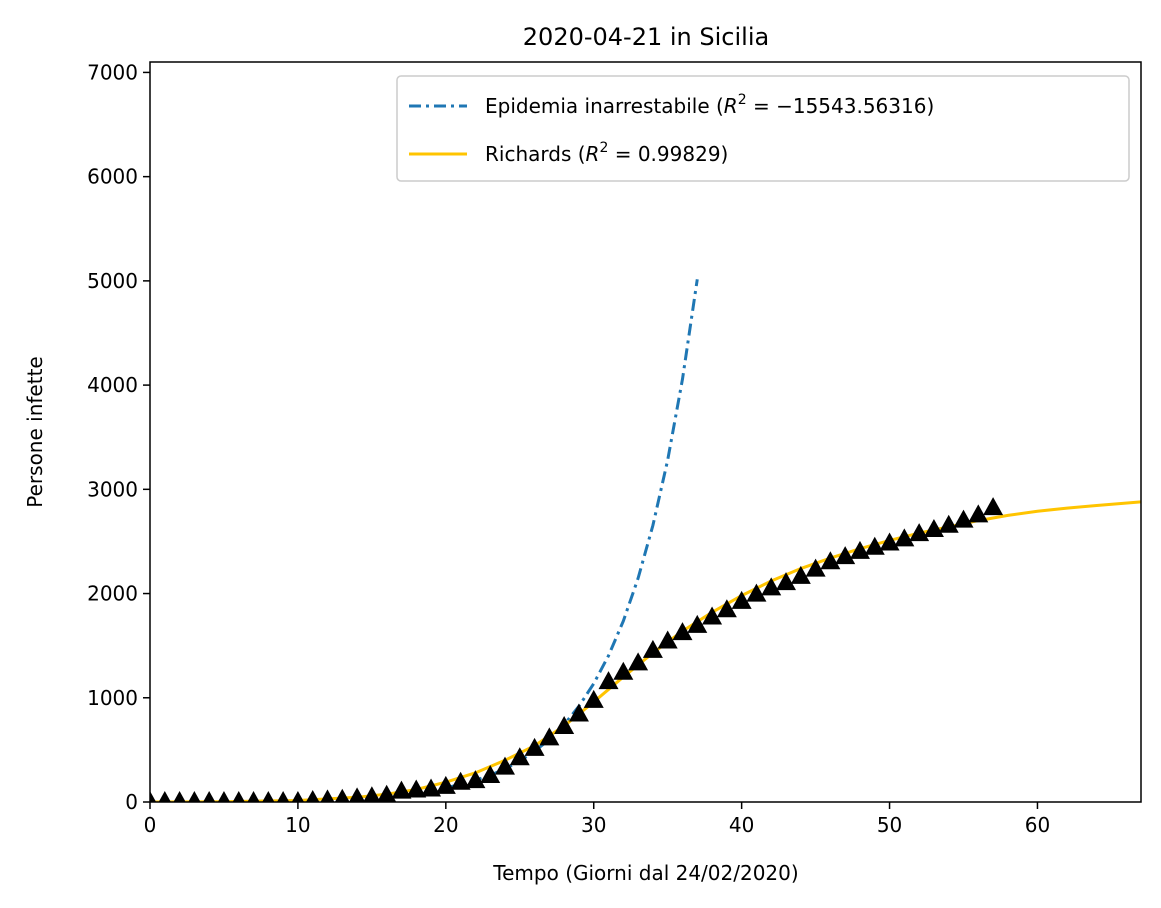 Image resolution: width=1161 pixels, height=908 pixels. What do you see at coordinates (1037, 825) in the screenshot?
I see `x-tick-label: 60` at bounding box center [1037, 825].